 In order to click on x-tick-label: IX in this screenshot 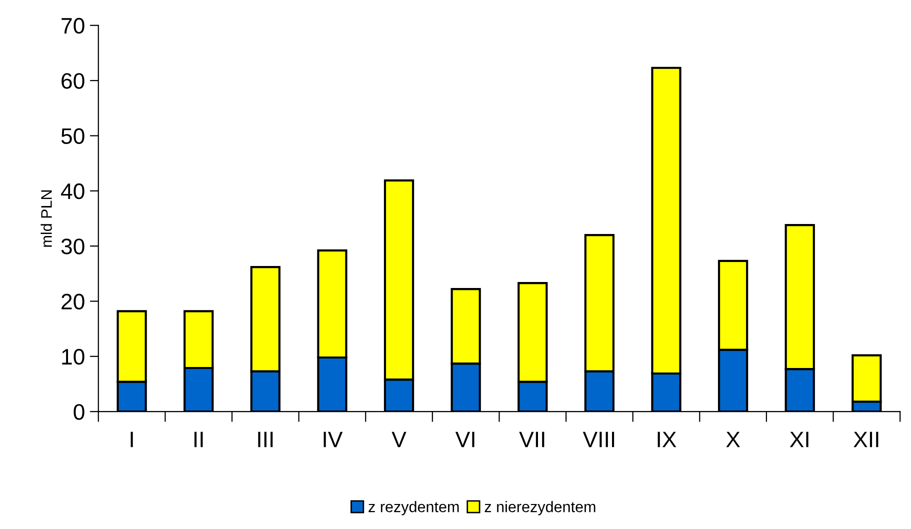, I will do `click(667, 440)`.